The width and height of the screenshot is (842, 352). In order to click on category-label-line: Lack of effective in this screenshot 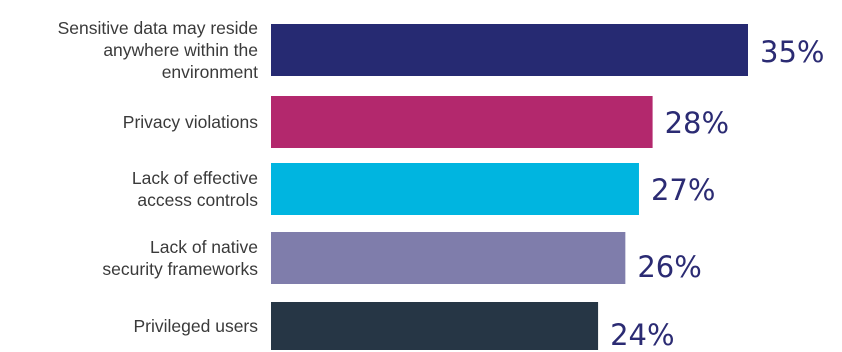, I will do `click(195, 178)`.